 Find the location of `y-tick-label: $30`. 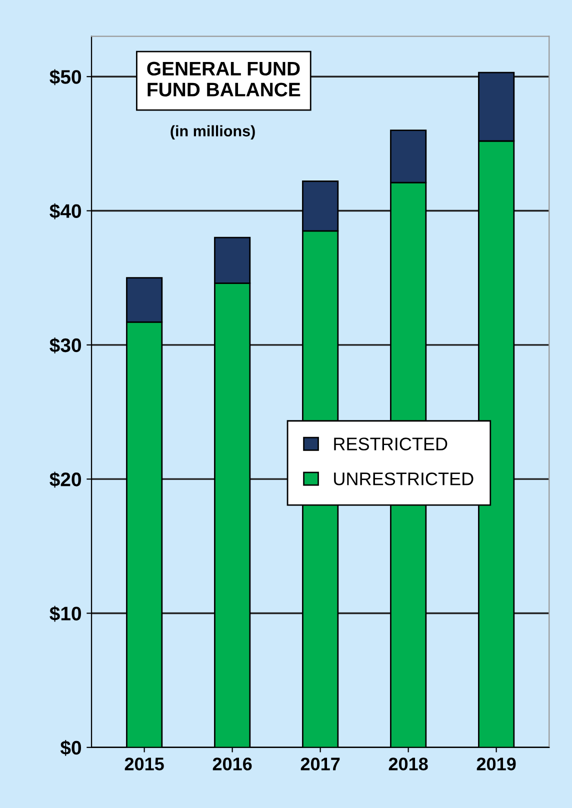

y-tick-label: $30 is located at coordinates (66, 346).